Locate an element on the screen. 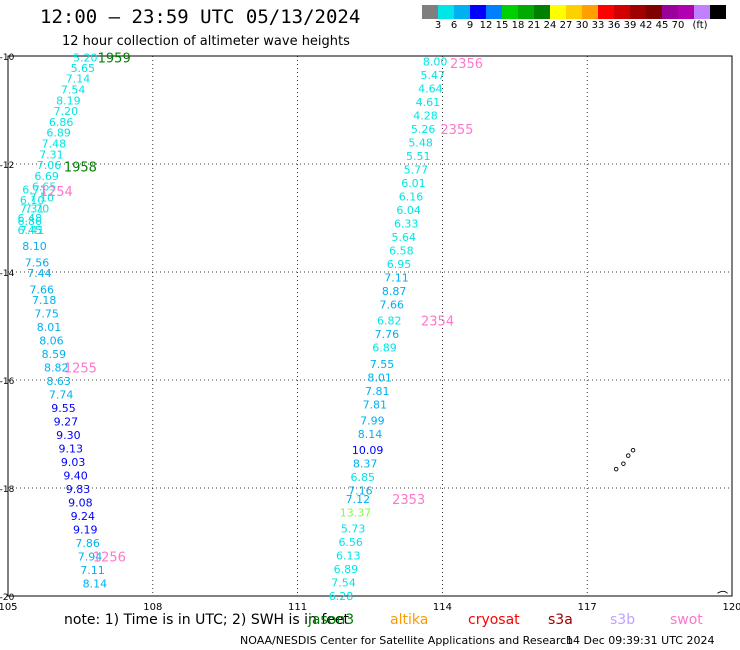 The image size is (740, 650). wave-height-point: 7.86 is located at coordinates (87, 543).